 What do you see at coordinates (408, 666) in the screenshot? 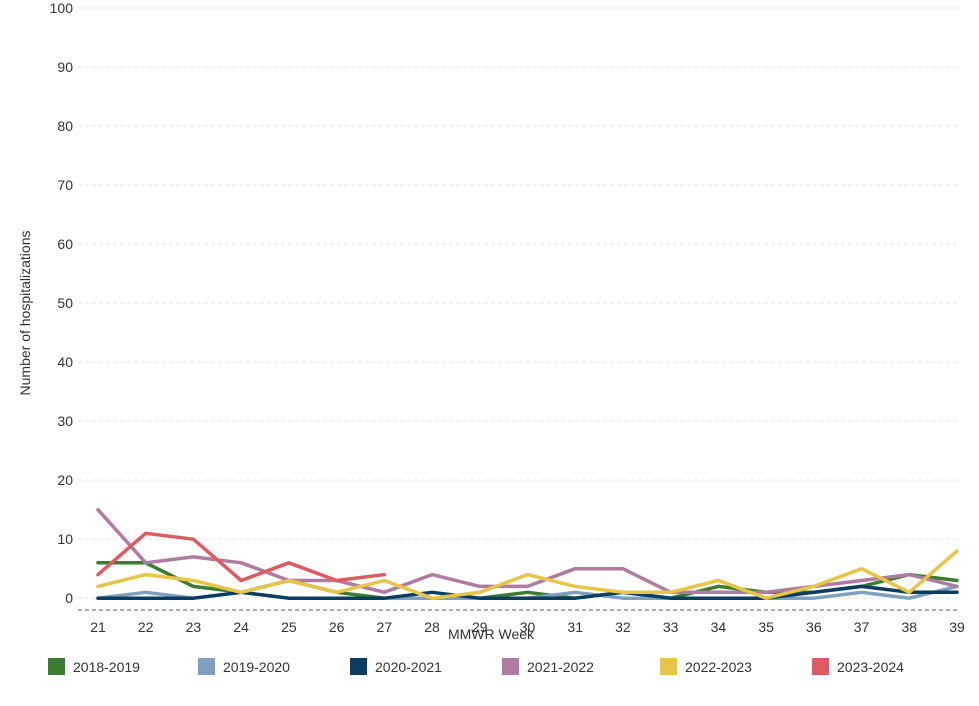
I see `legend-label: 2020-2021` at bounding box center [408, 666].